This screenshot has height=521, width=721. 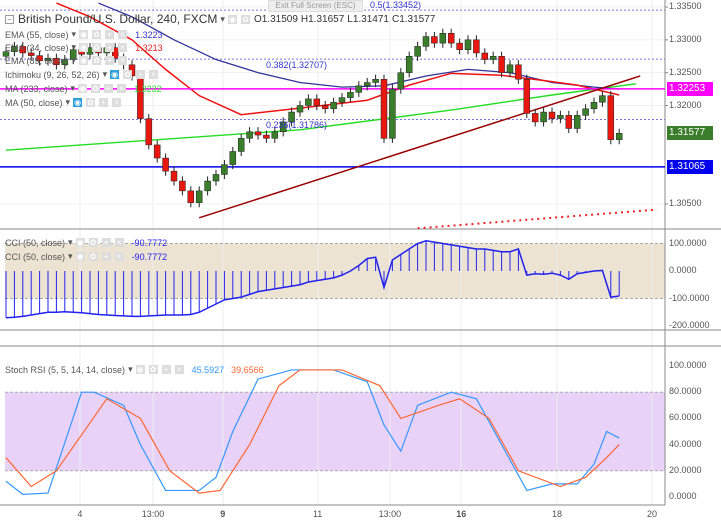 What do you see at coordinates (37, 60) in the screenshot?
I see `ema89-label: EMA (89, close)` at bounding box center [37, 60].